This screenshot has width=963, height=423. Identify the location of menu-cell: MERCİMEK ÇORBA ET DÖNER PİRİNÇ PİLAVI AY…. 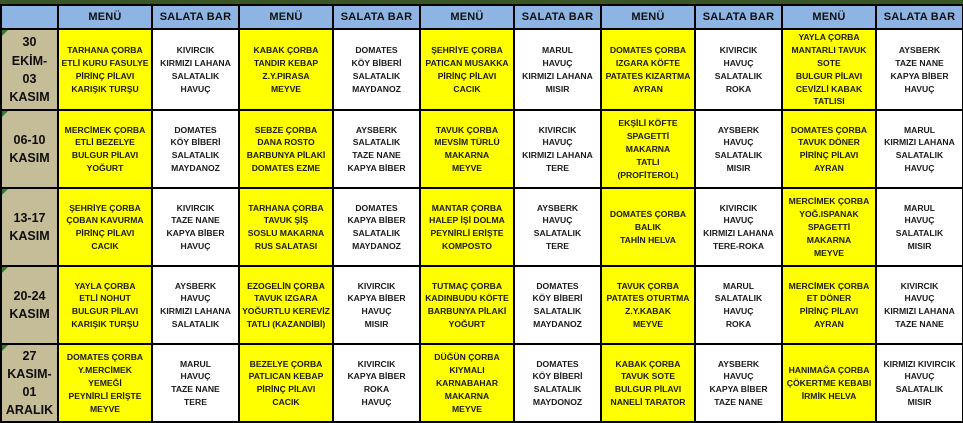
(829, 305).